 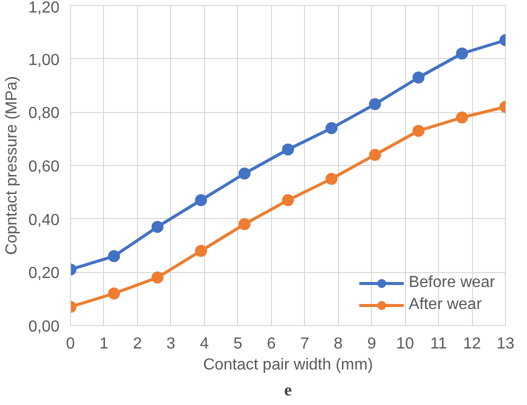 What do you see at coordinates (11, 165) in the screenshot?
I see `y-axis-title: Copntact pressure (MPa)` at bounding box center [11, 165].